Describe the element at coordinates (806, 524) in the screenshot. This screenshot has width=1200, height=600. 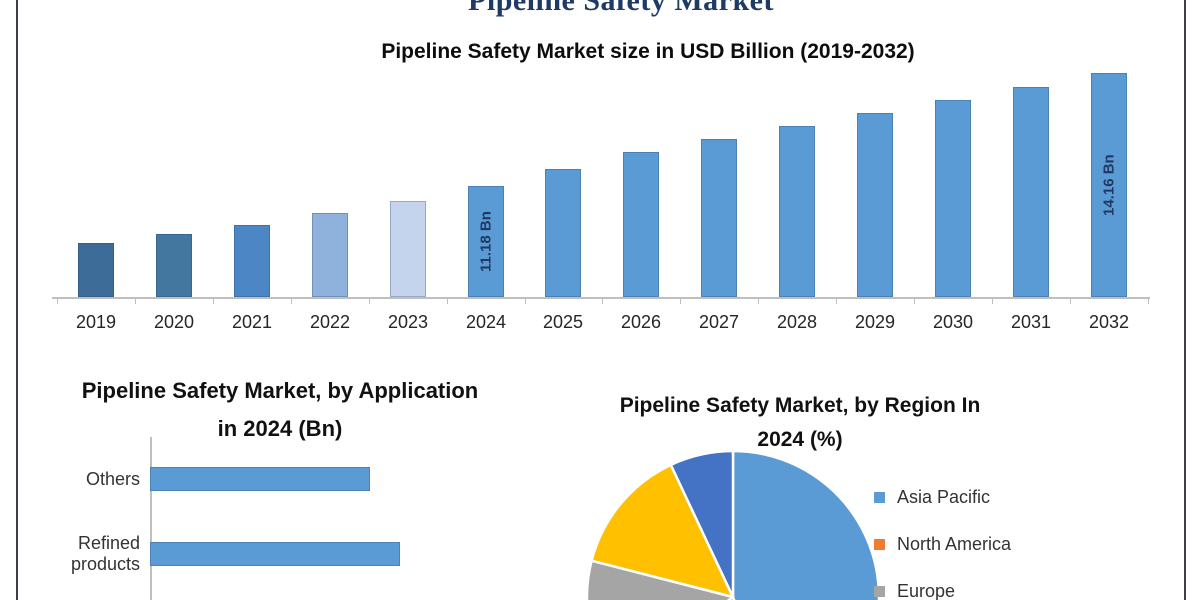
I see `pie-slice-asia-pacific` at that location.